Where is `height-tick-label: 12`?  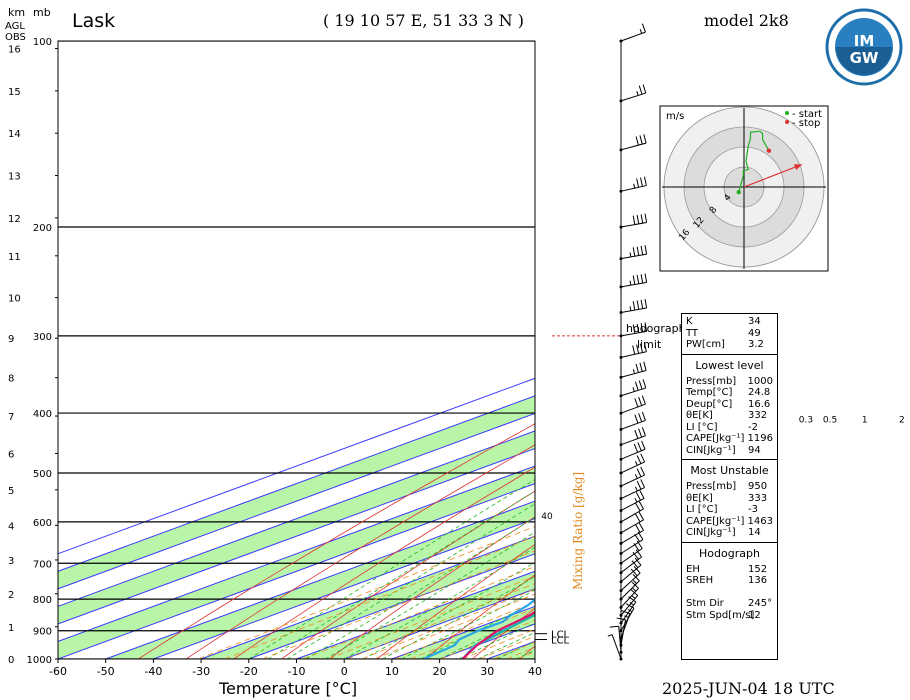
height-tick-label: 12 is located at coordinates (14, 219).